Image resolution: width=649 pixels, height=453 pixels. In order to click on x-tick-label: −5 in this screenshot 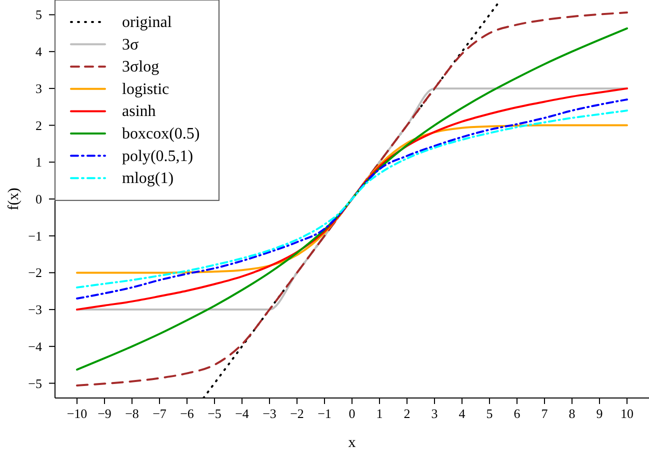, I will do `click(215, 413)`.